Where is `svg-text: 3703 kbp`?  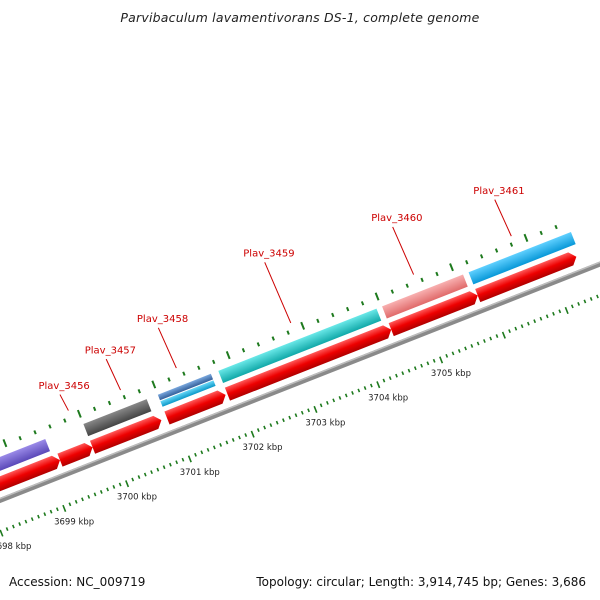 svg-text: 3703 kbp is located at coordinates (325, 423).